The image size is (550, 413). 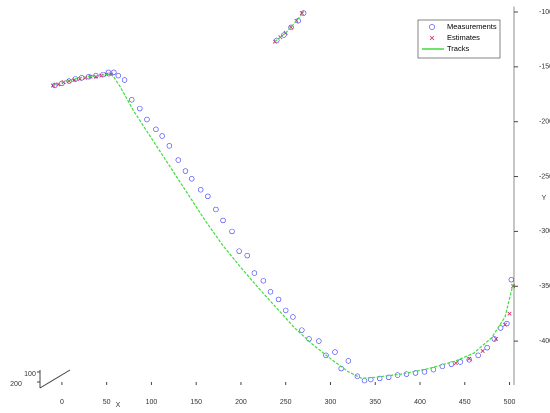 What do you see at coordinates (463, 37) in the screenshot?
I see `legend-label: Estimates` at bounding box center [463, 37].